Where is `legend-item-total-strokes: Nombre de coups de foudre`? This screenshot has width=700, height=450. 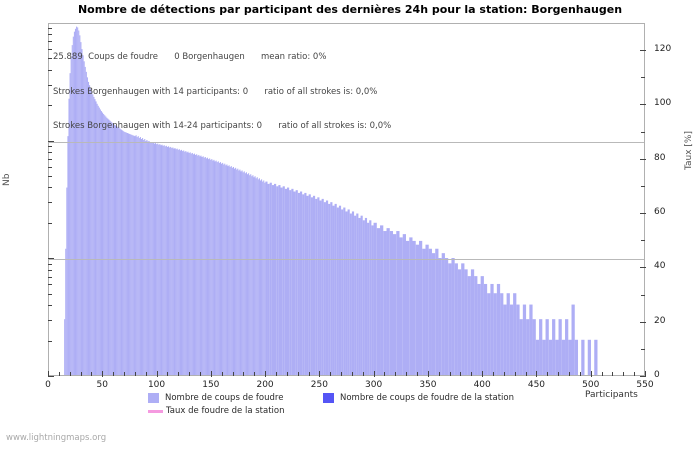
legend-item-total-strokes: Nombre de coups de foudre is located at coordinates (215, 398).